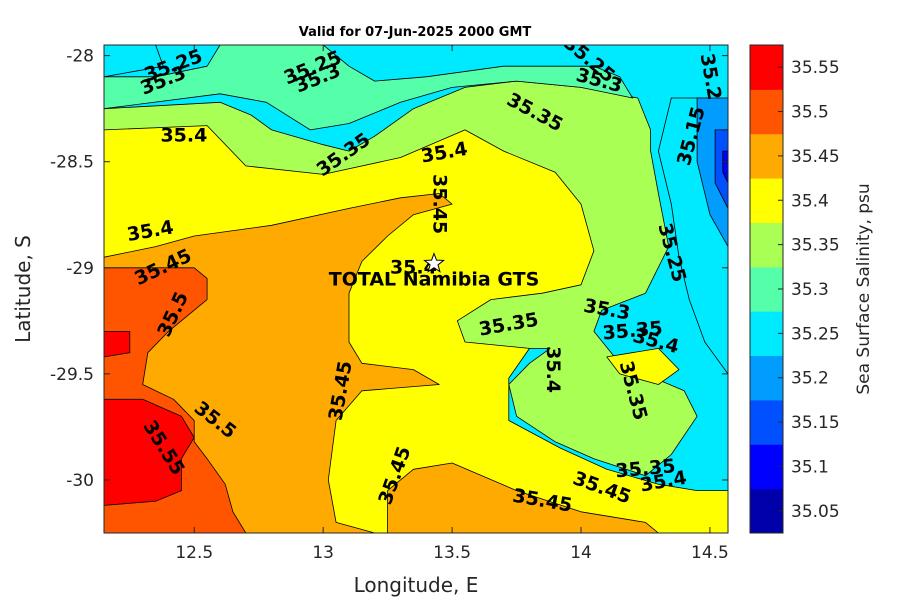 This screenshot has width=900, height=600. I want to click on colorbar-tick-label: 35.15, so click(815, 423).